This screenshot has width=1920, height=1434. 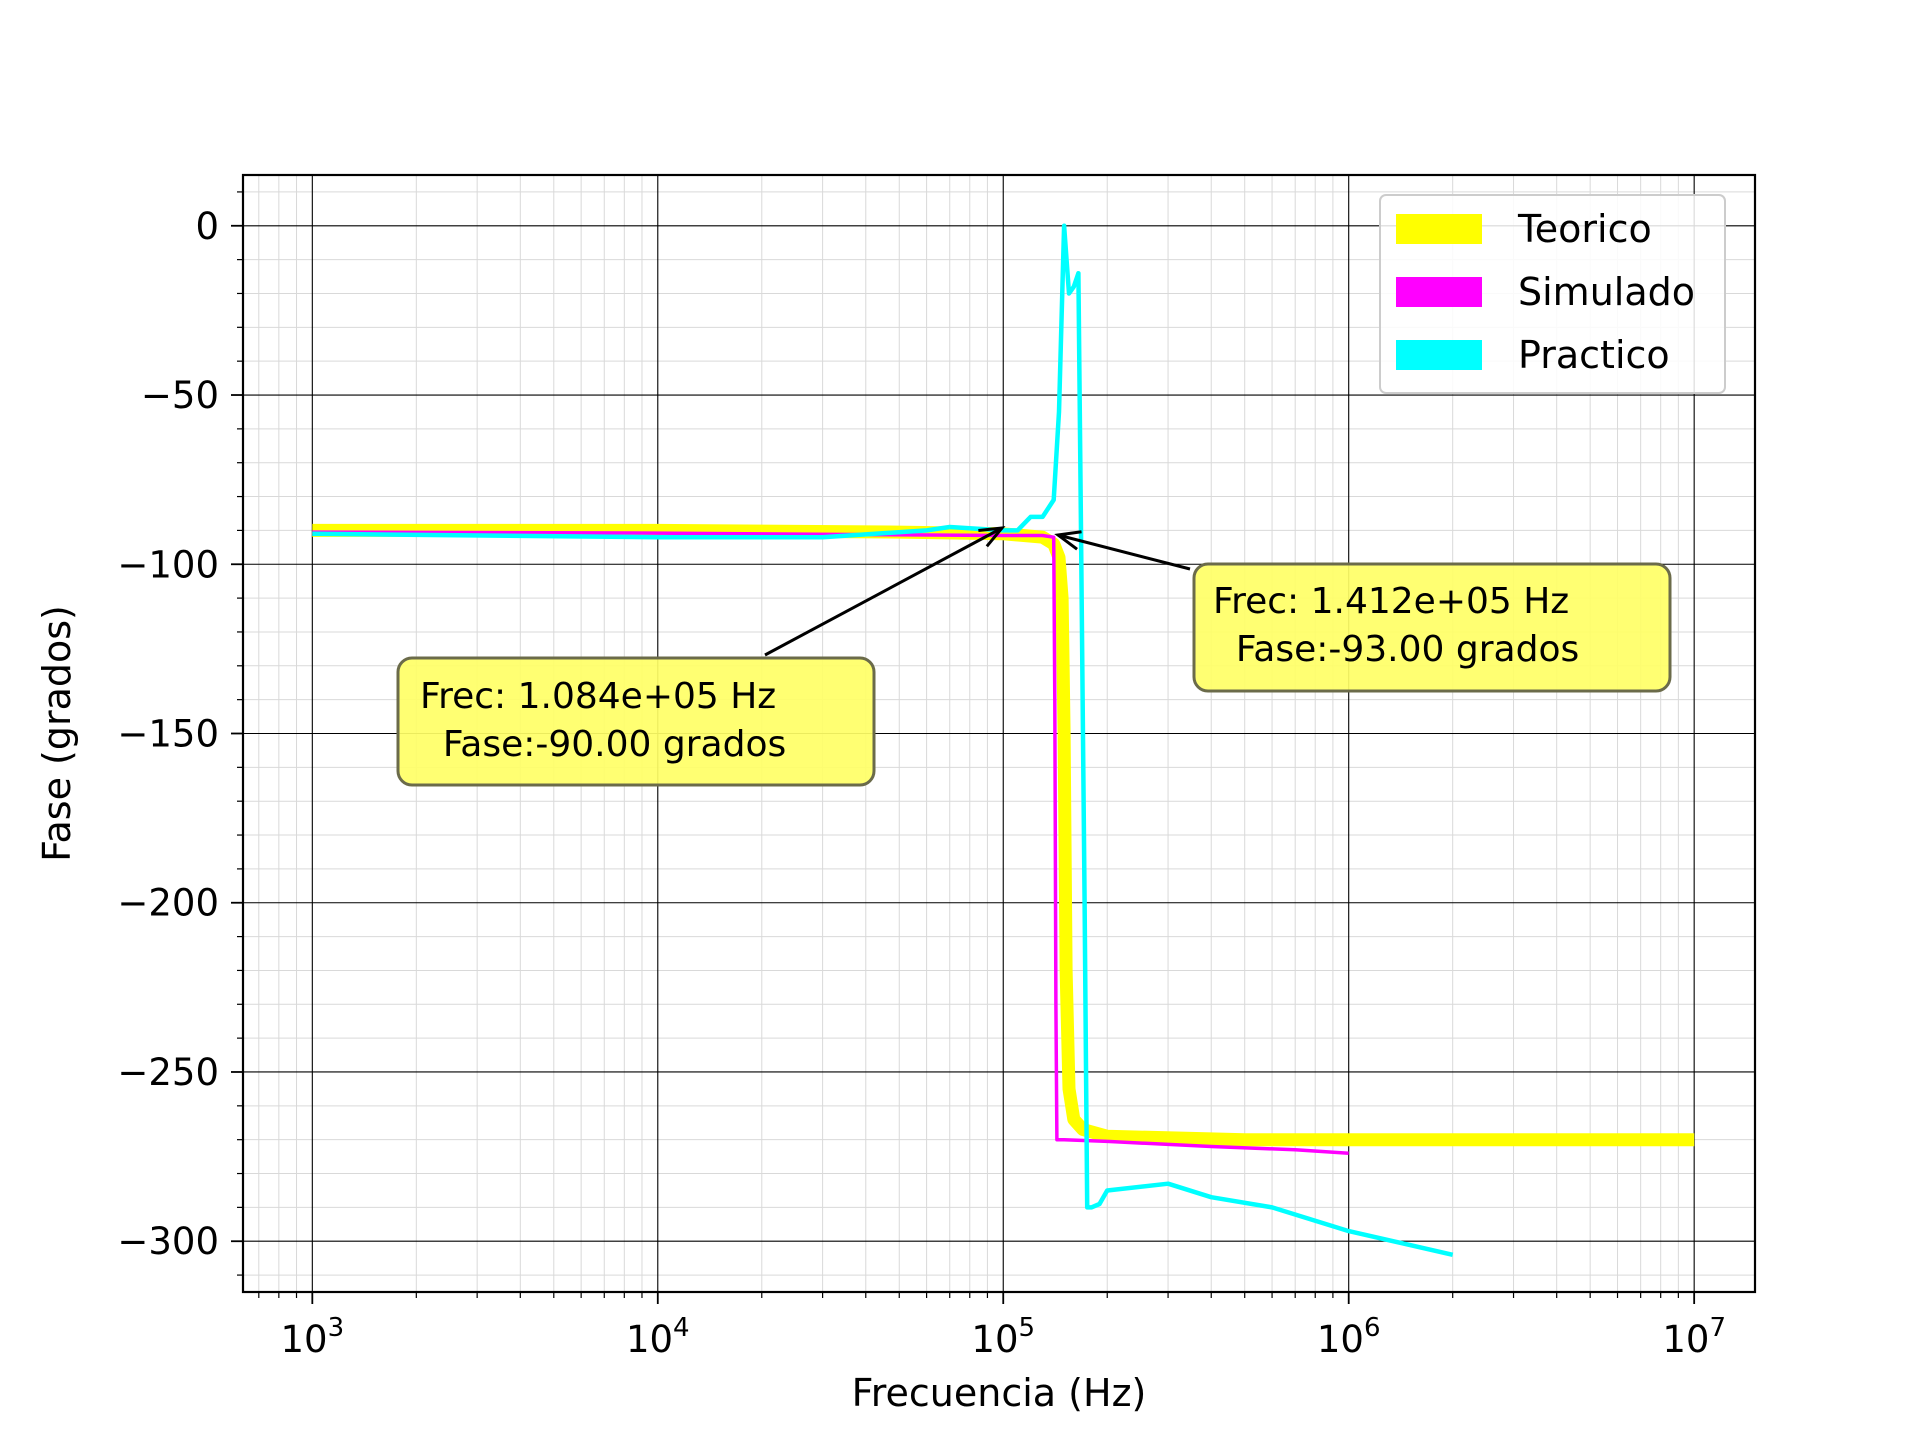 I want to click on y-tick-label: −200, so click(x=168, y=903).